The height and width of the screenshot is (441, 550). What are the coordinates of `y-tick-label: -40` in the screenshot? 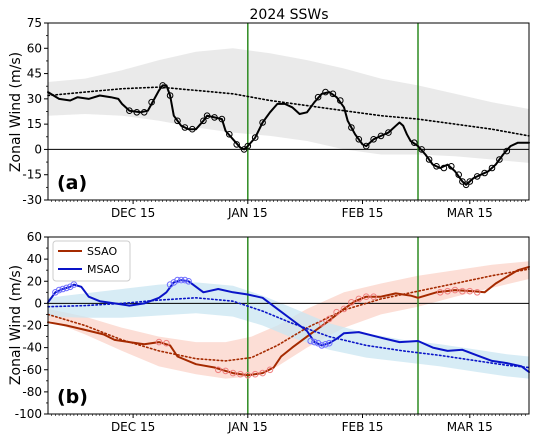 It's located at (32, 348).